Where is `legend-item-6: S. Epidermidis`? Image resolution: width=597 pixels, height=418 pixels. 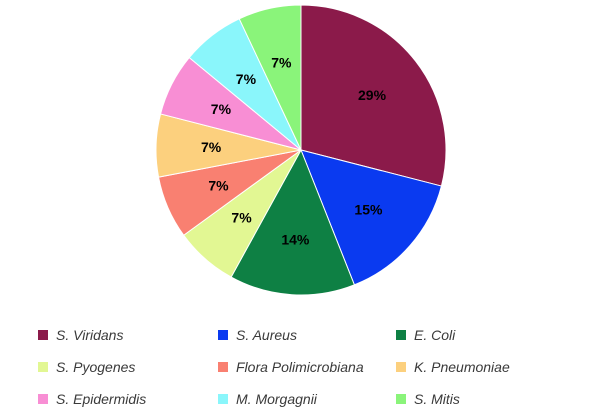 legend-item-6: S. Epidermidis is located at coordinates (92, 399).